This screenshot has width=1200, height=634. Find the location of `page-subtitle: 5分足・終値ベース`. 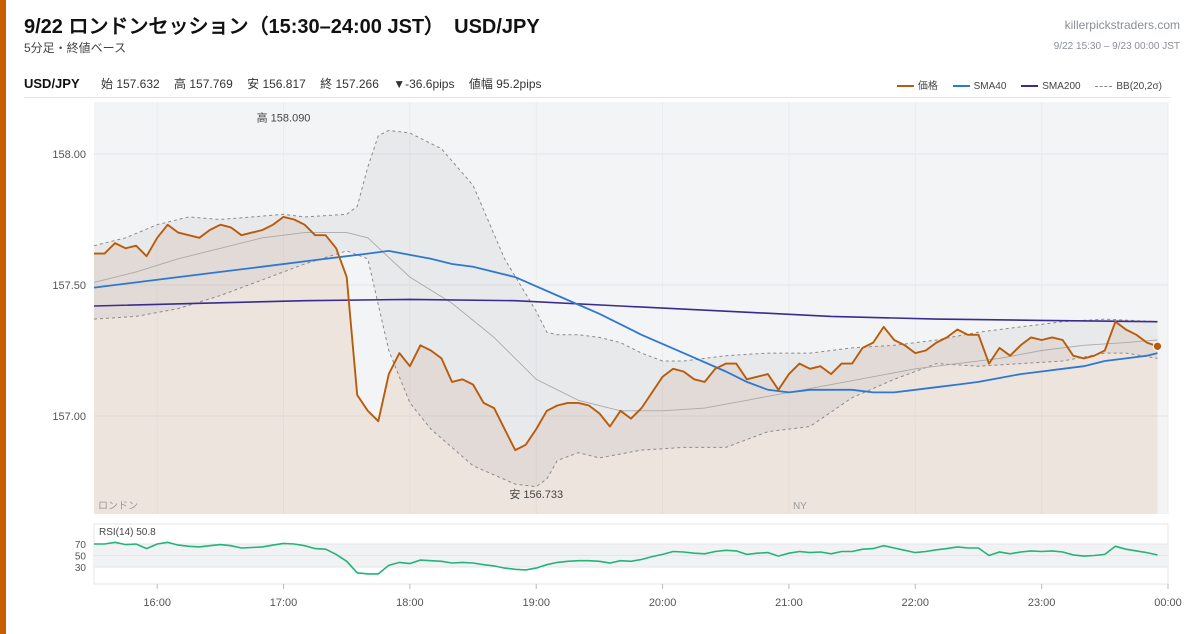

page-subtitle: 5分足・終値ベース is located at coordinates (75, 48).